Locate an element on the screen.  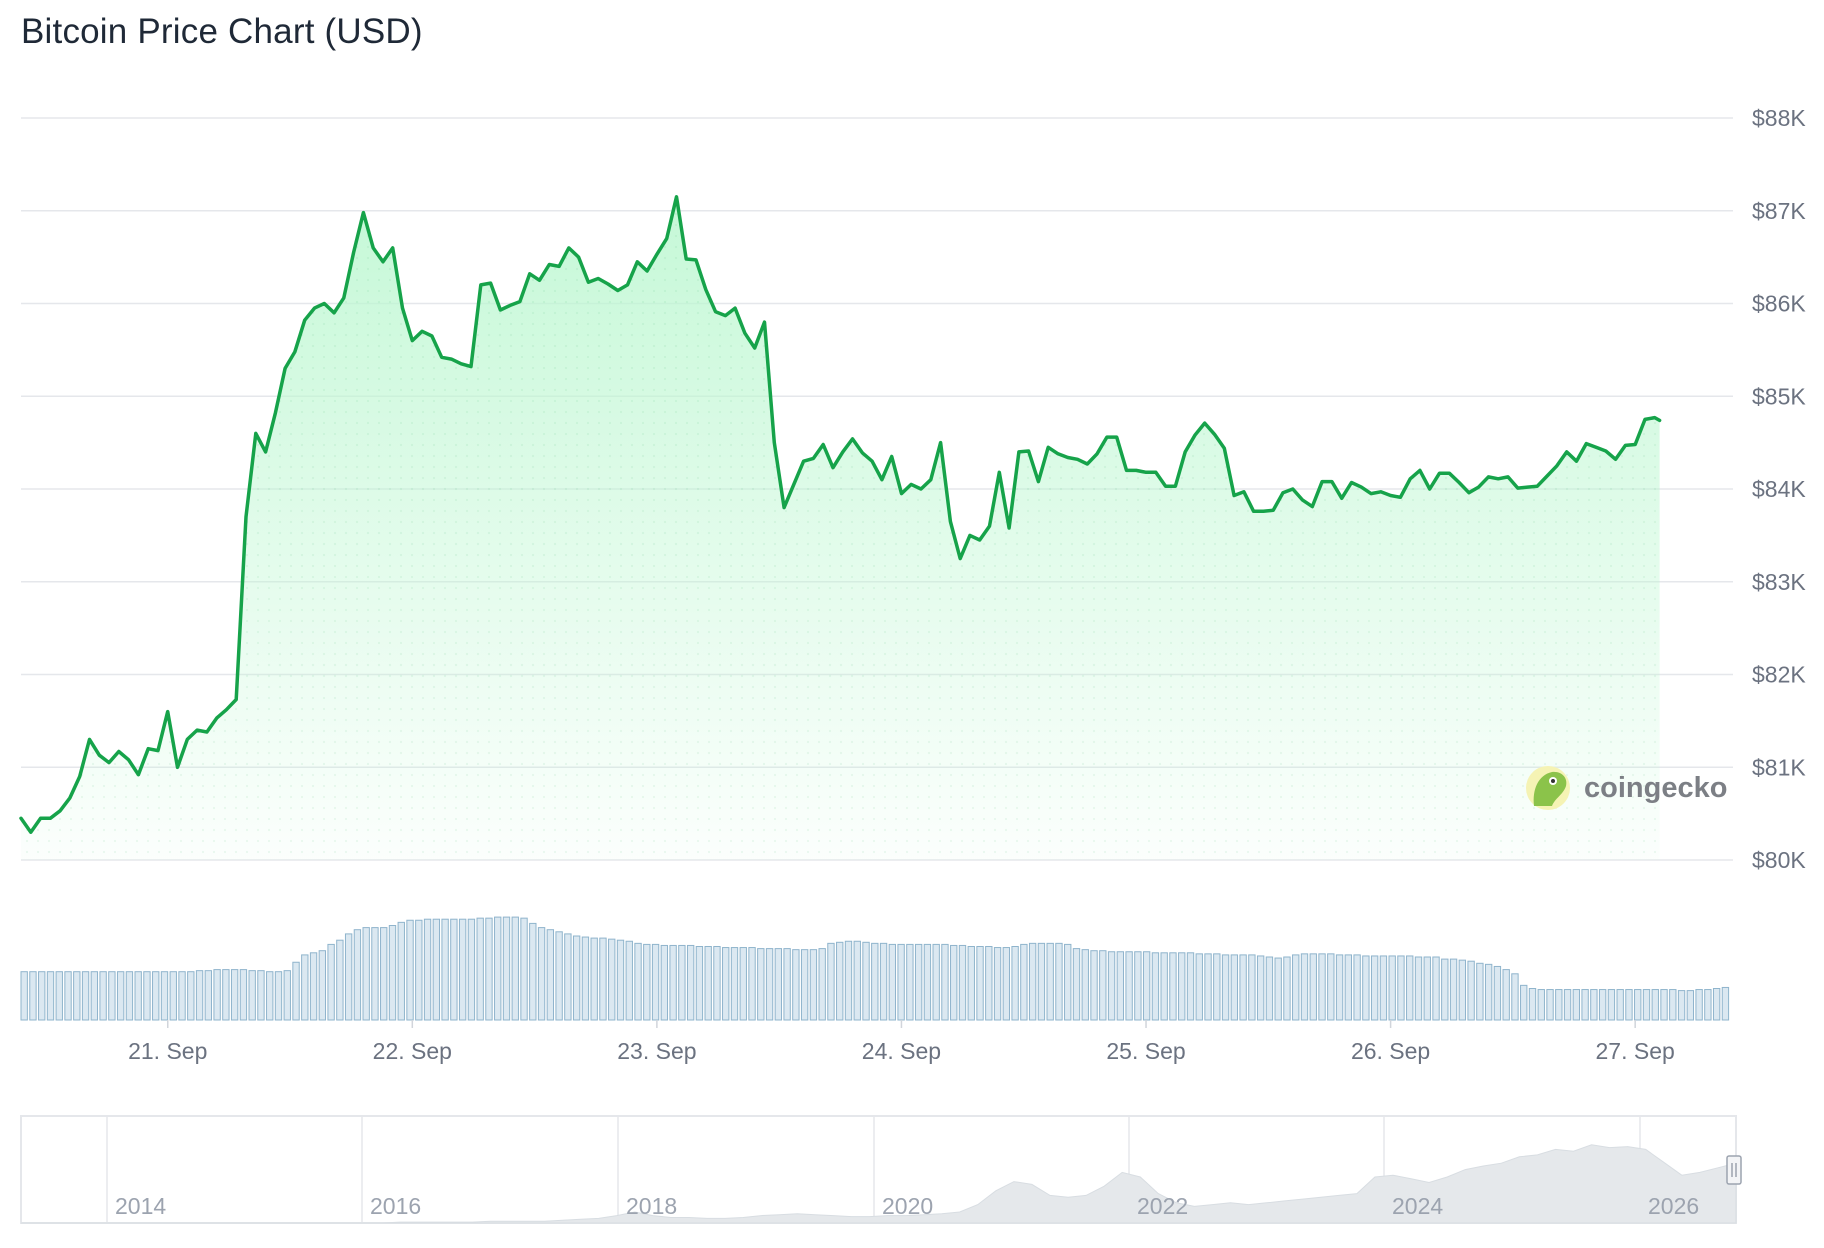
x-tick-label: 21. Sep is located at coordinates (167, 1051).